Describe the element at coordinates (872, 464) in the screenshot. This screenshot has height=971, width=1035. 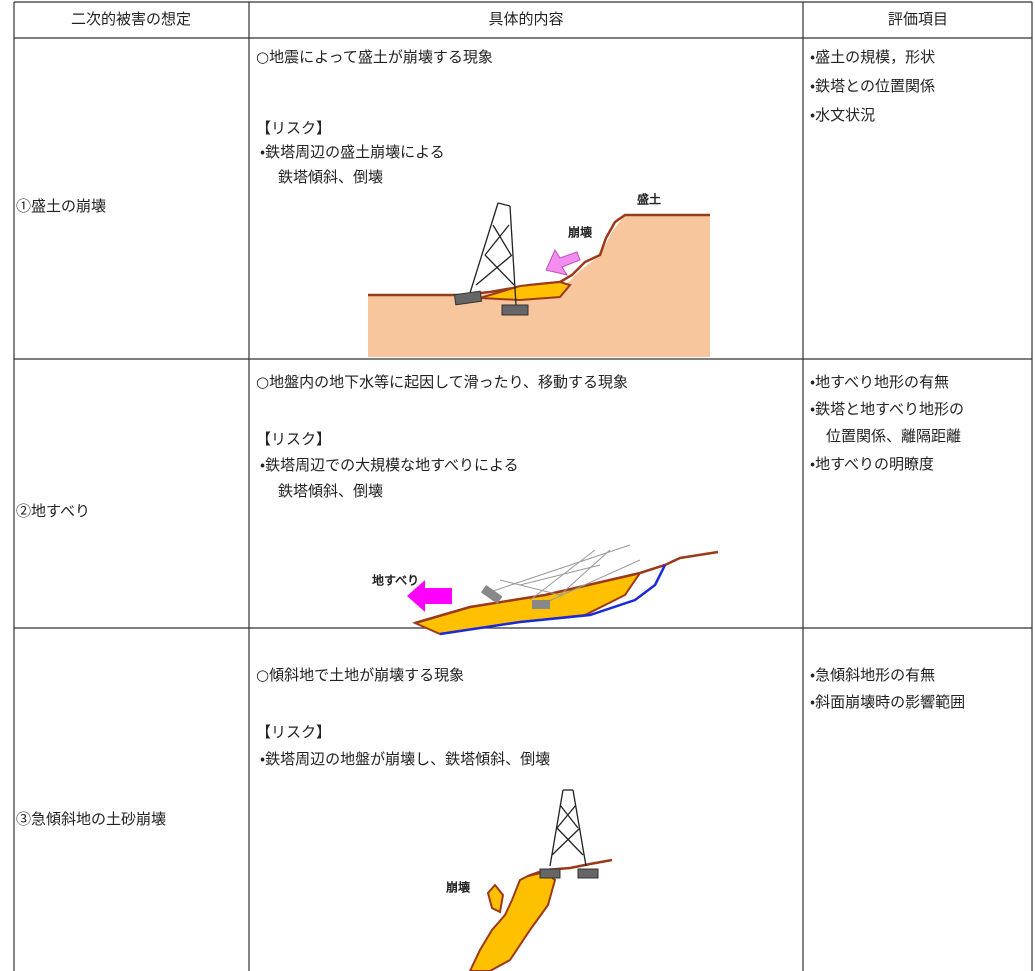
I see `item: ・地すべりの明瞭度` at that location.